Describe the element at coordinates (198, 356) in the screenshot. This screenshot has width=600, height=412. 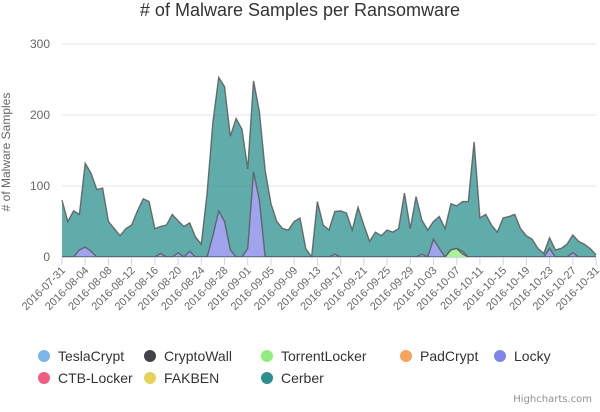
I see `legend-label: CryptoWall` at that location.